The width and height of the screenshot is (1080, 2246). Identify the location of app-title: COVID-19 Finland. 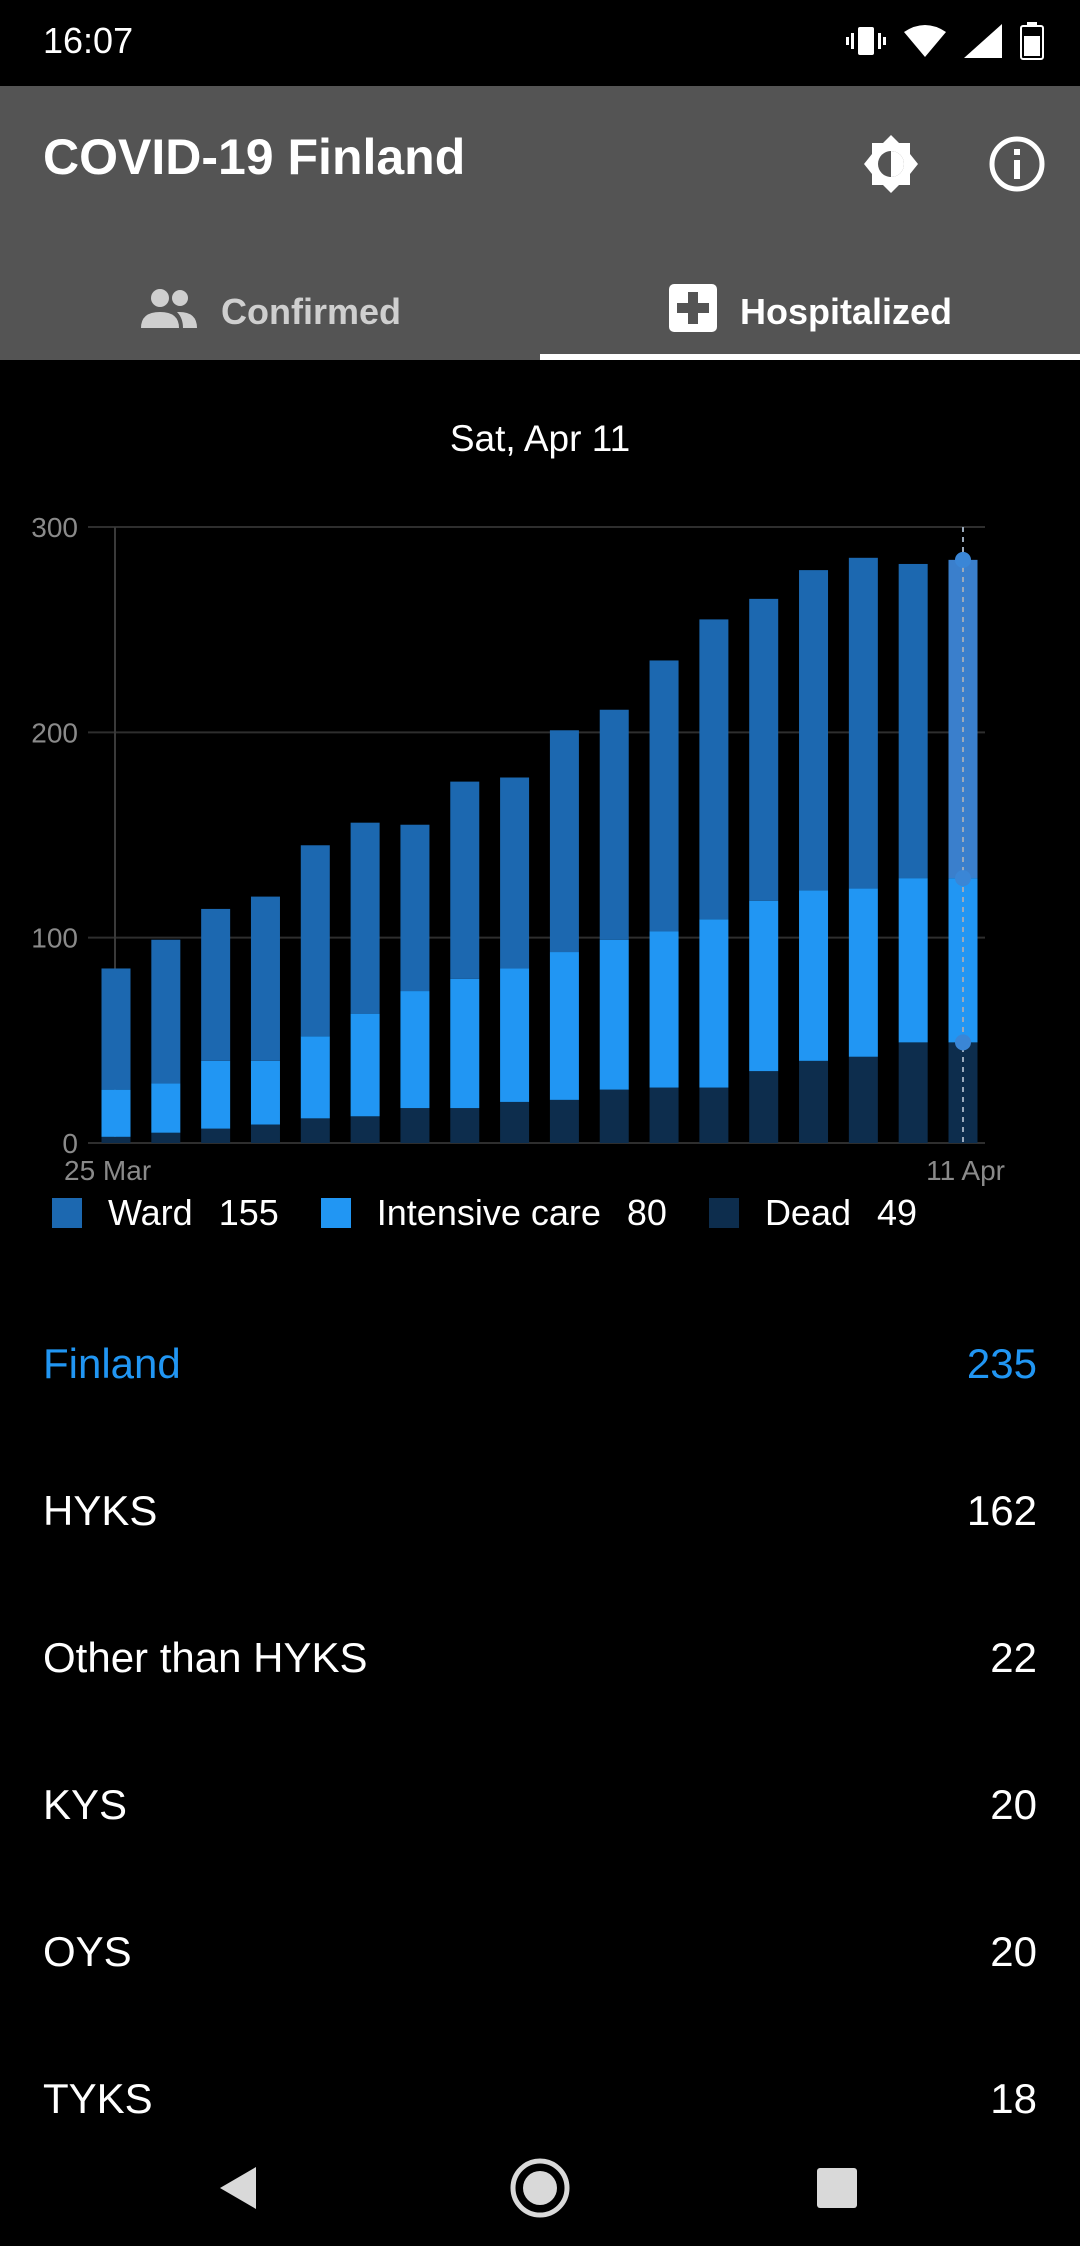
(254, 157).